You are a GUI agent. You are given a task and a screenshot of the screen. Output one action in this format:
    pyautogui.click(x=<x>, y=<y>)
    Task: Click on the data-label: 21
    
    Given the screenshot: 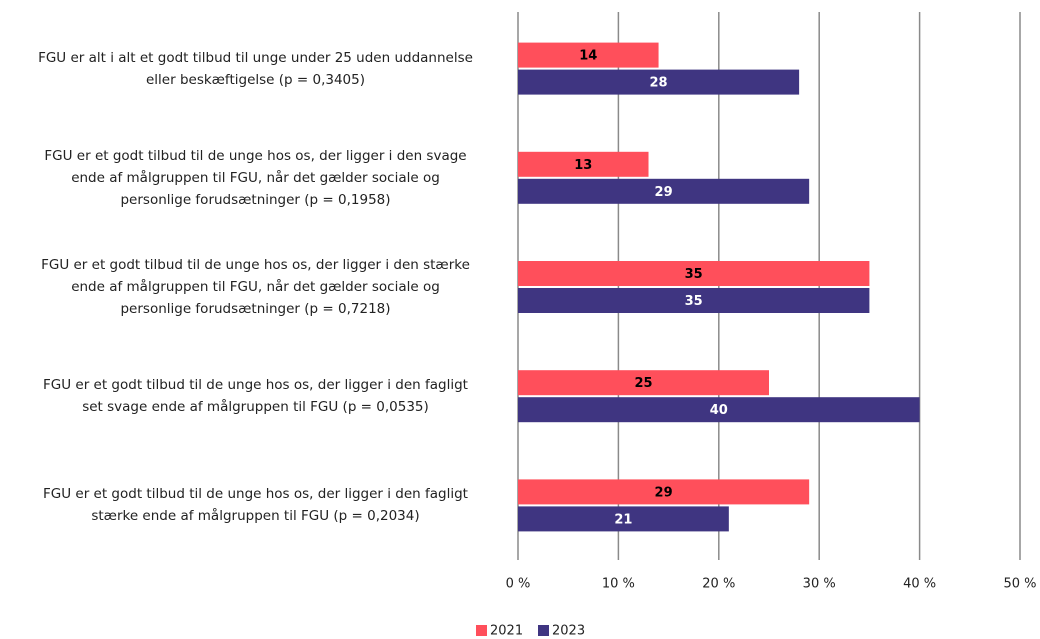 What is the action you would take?
    pyautogui.click(x=623, y=519)
    